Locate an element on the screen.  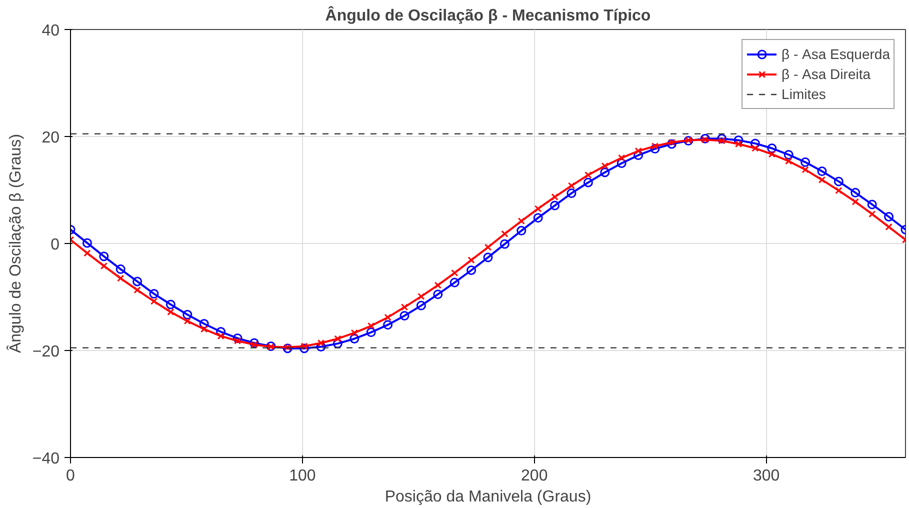
y-tick-label: 0 is located at coordinates (55, 245).